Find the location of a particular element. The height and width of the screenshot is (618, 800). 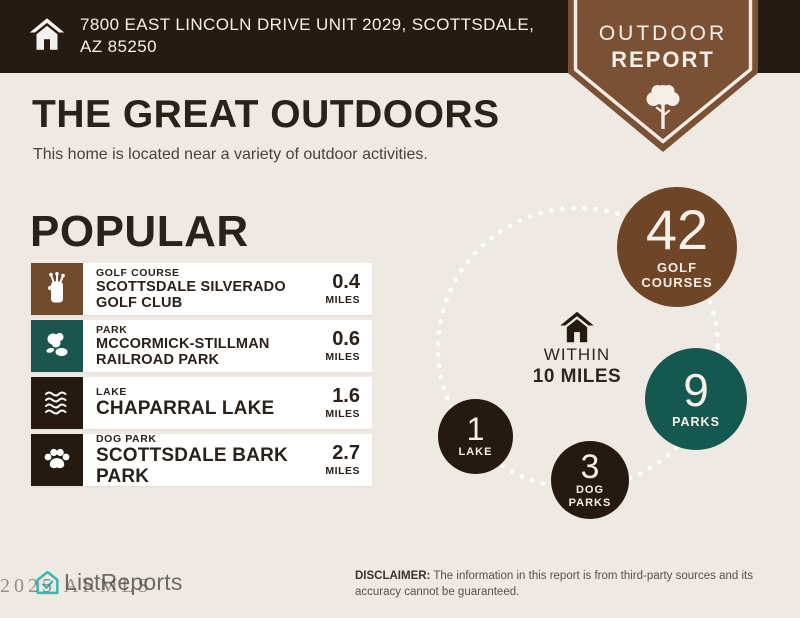

page-title: THE GREAT OUTDOORS is located at coordinates (266, 114).